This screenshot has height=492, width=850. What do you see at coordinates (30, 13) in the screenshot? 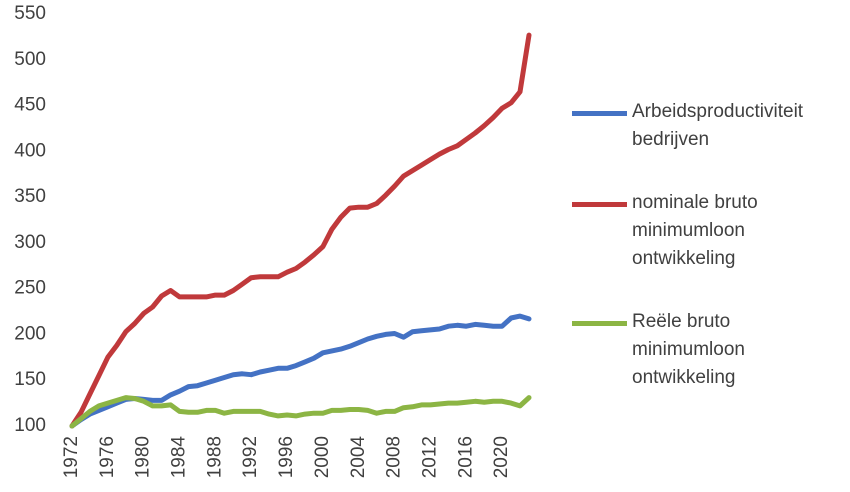
I see `y-tick-label: 550` at bounding box center [30, 13].